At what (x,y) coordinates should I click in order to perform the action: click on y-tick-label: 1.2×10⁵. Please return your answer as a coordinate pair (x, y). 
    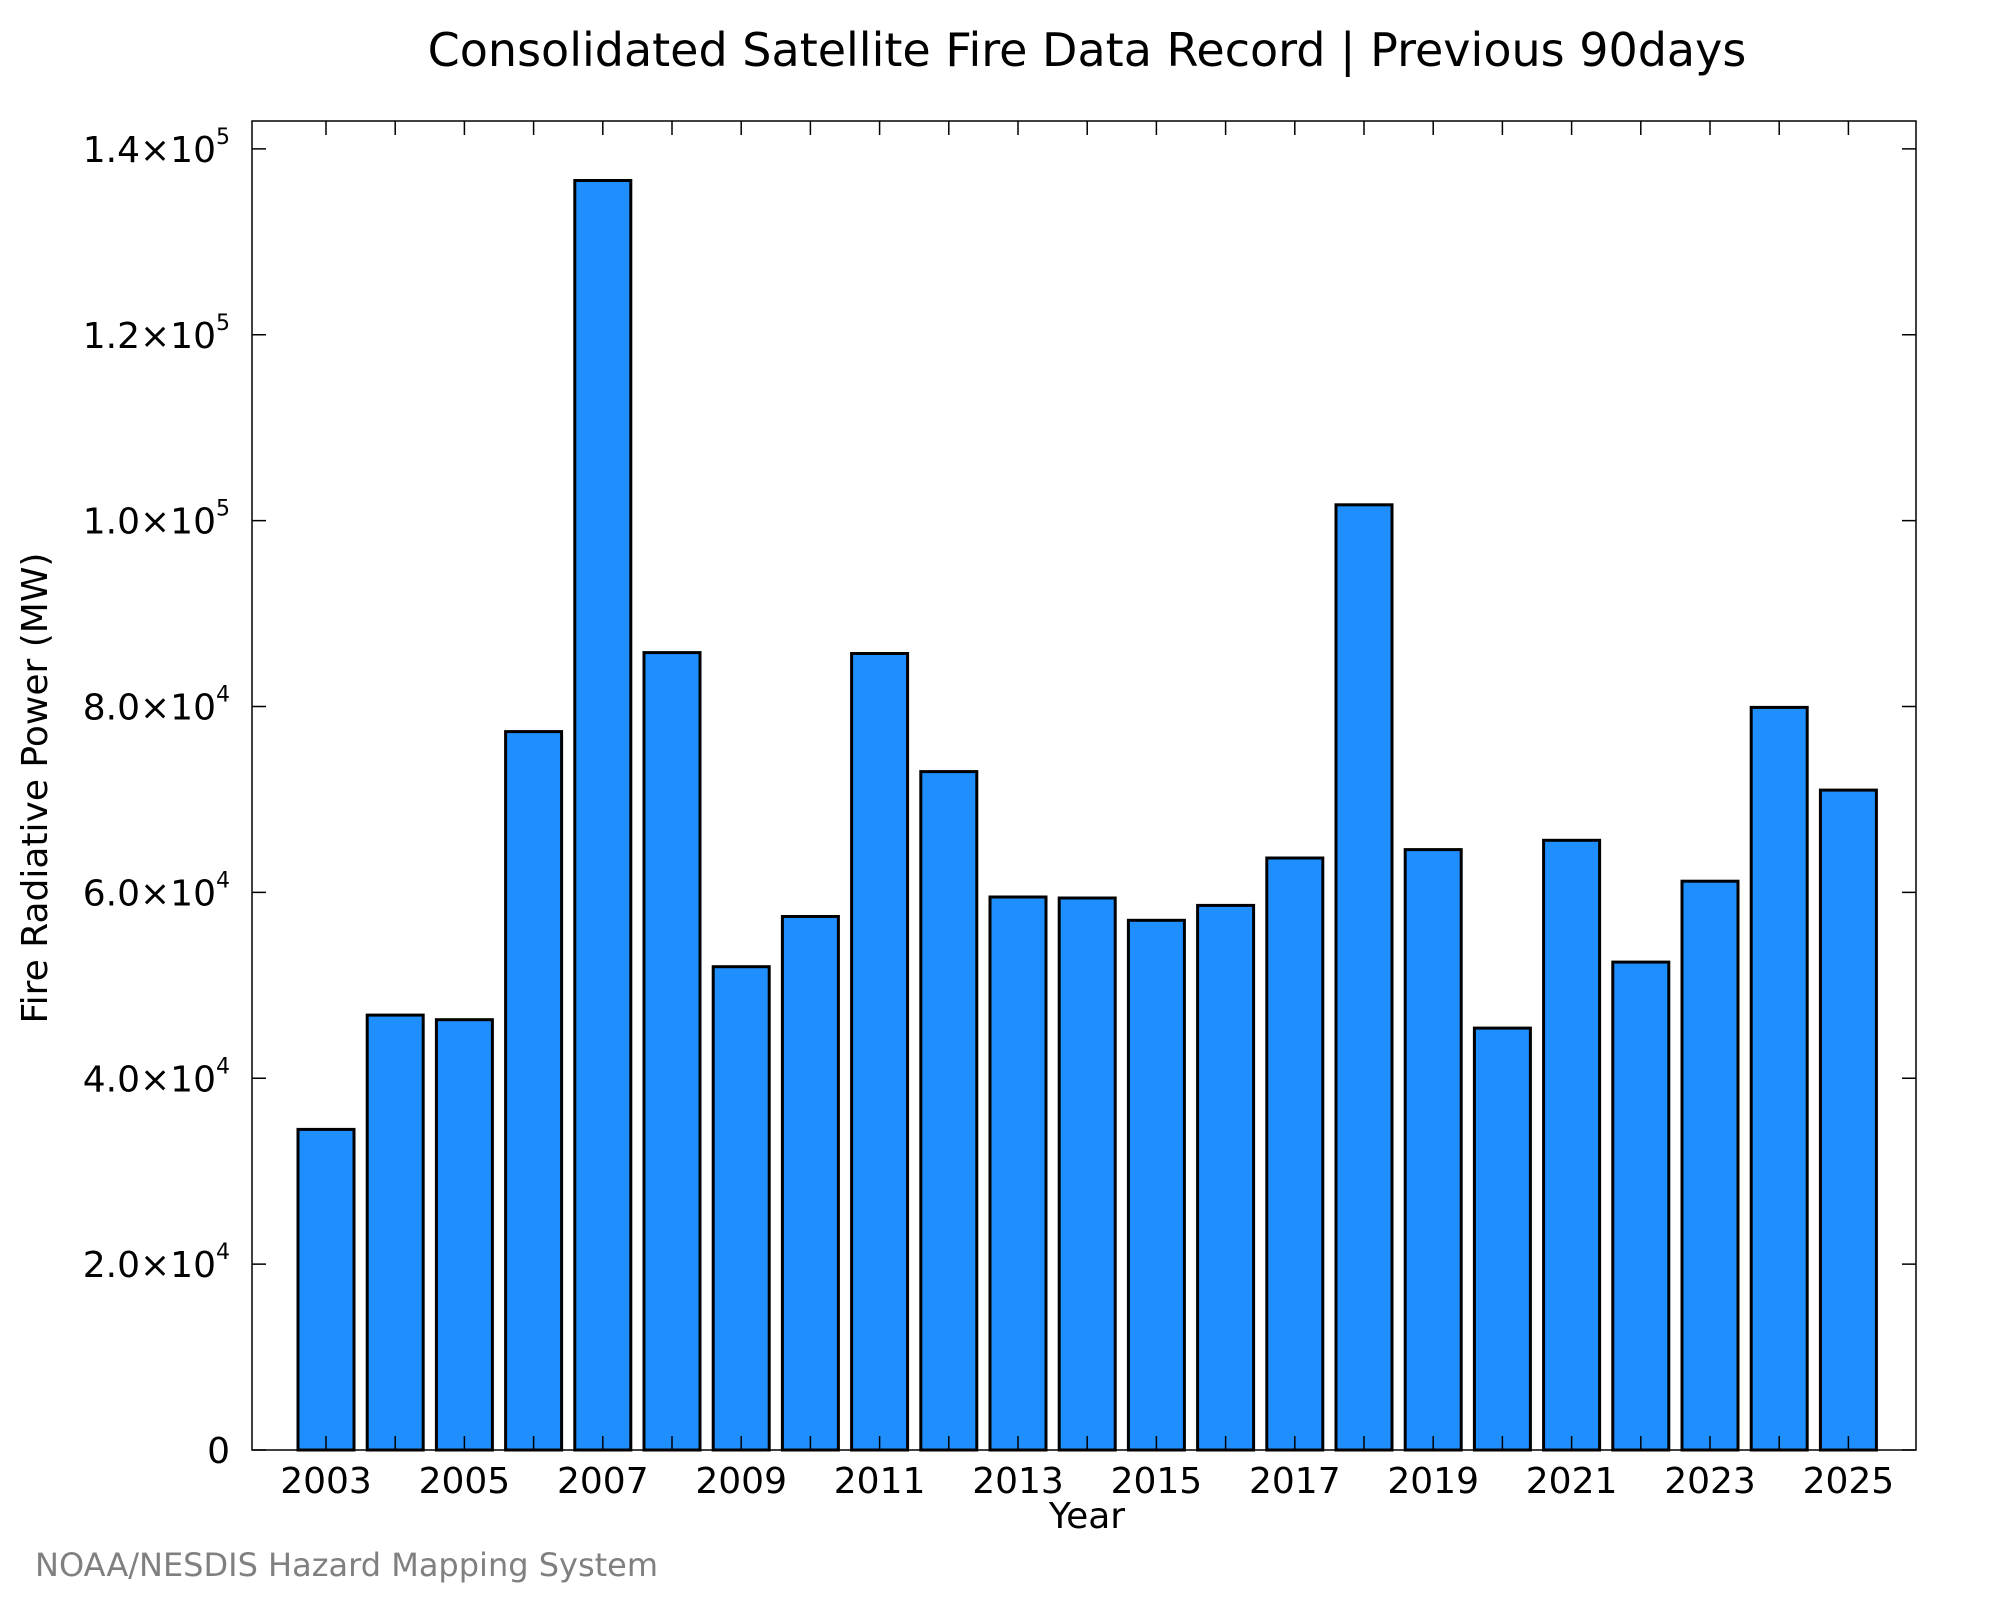
    Looking at the image, I should click on (156, 334).